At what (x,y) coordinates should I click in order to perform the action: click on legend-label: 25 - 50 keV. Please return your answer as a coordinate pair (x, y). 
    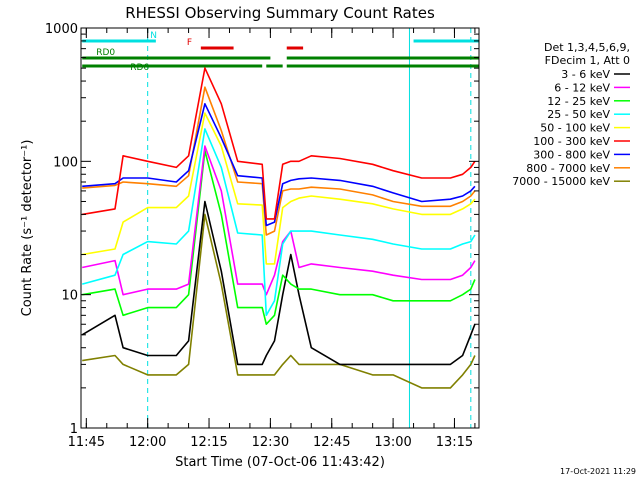
    Looking at the image, I should click on (578, 114).